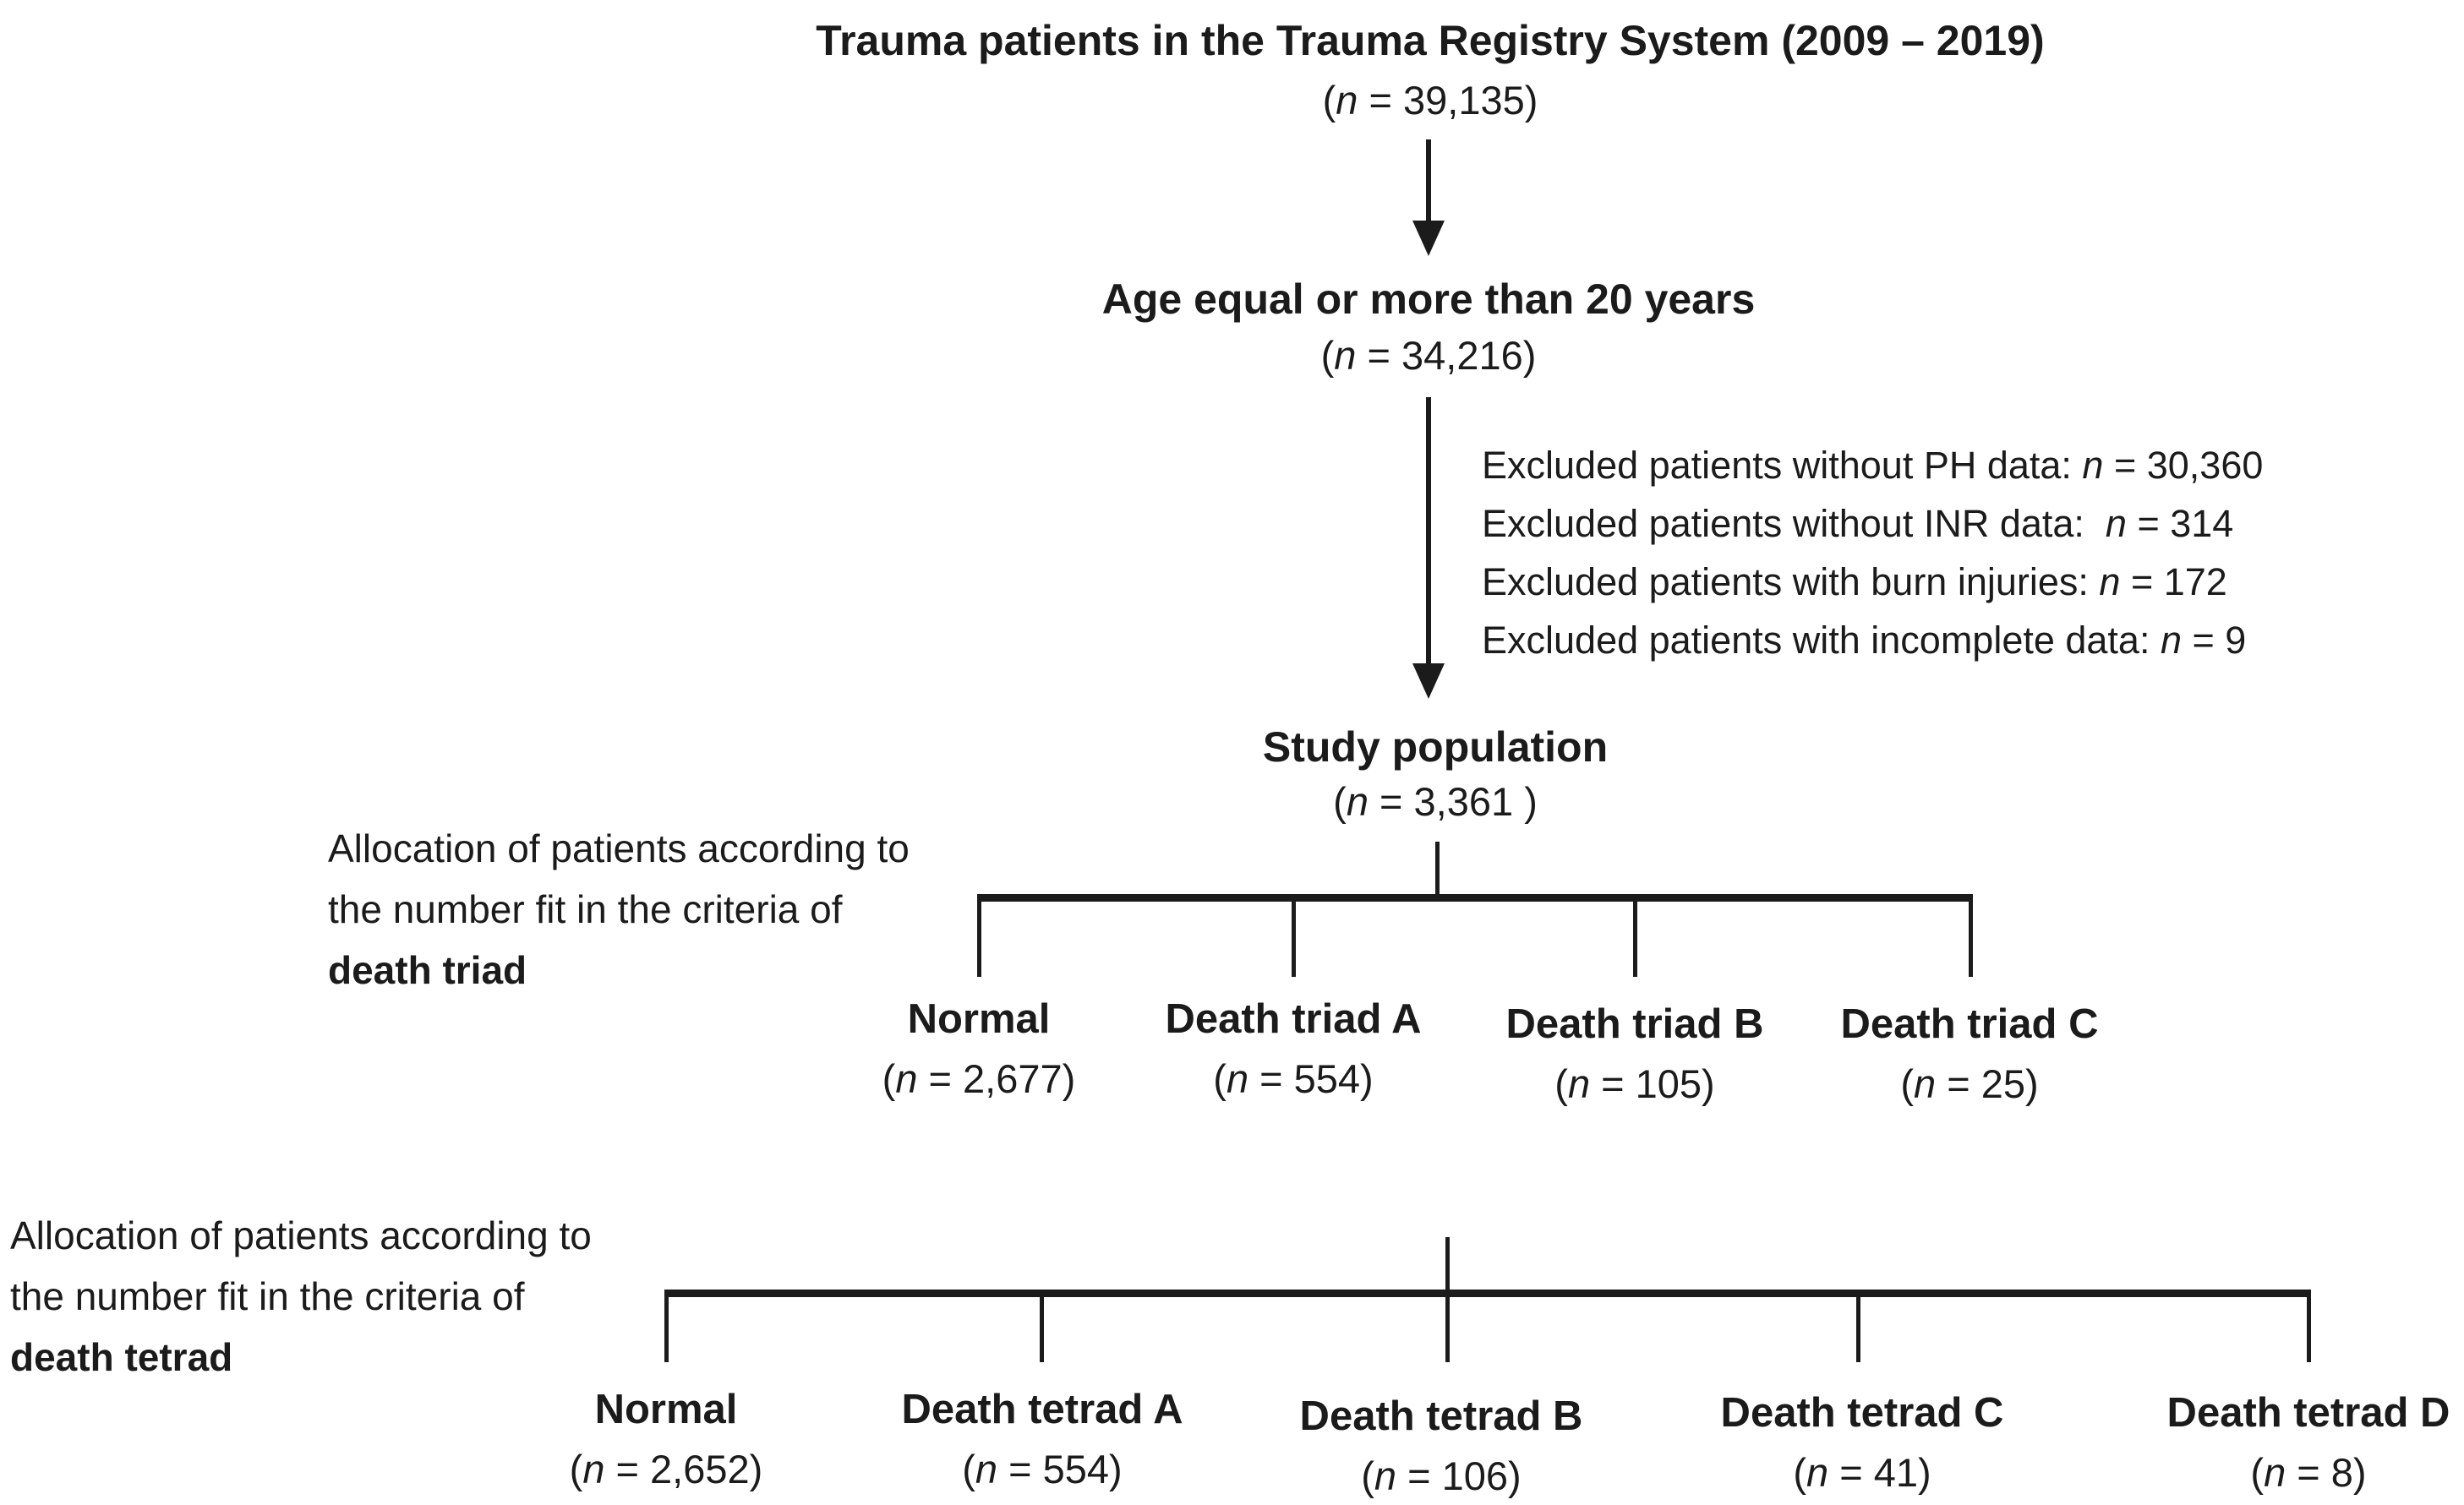 This screenshot has height=1505, width=2464. Describe the element at coordinates (1634, 1024) in the screenshot. I see `triad-branch-b-label: Death triad B` at that location.